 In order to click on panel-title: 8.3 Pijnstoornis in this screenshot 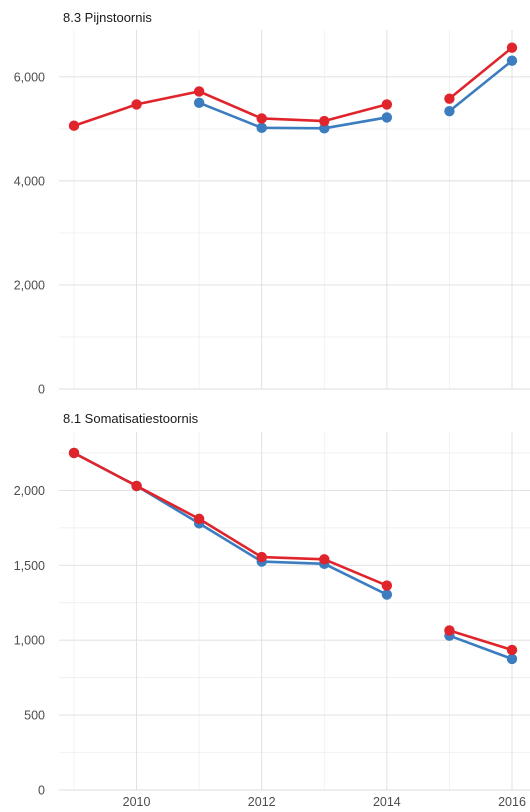, I will do `click(107, 17)`.